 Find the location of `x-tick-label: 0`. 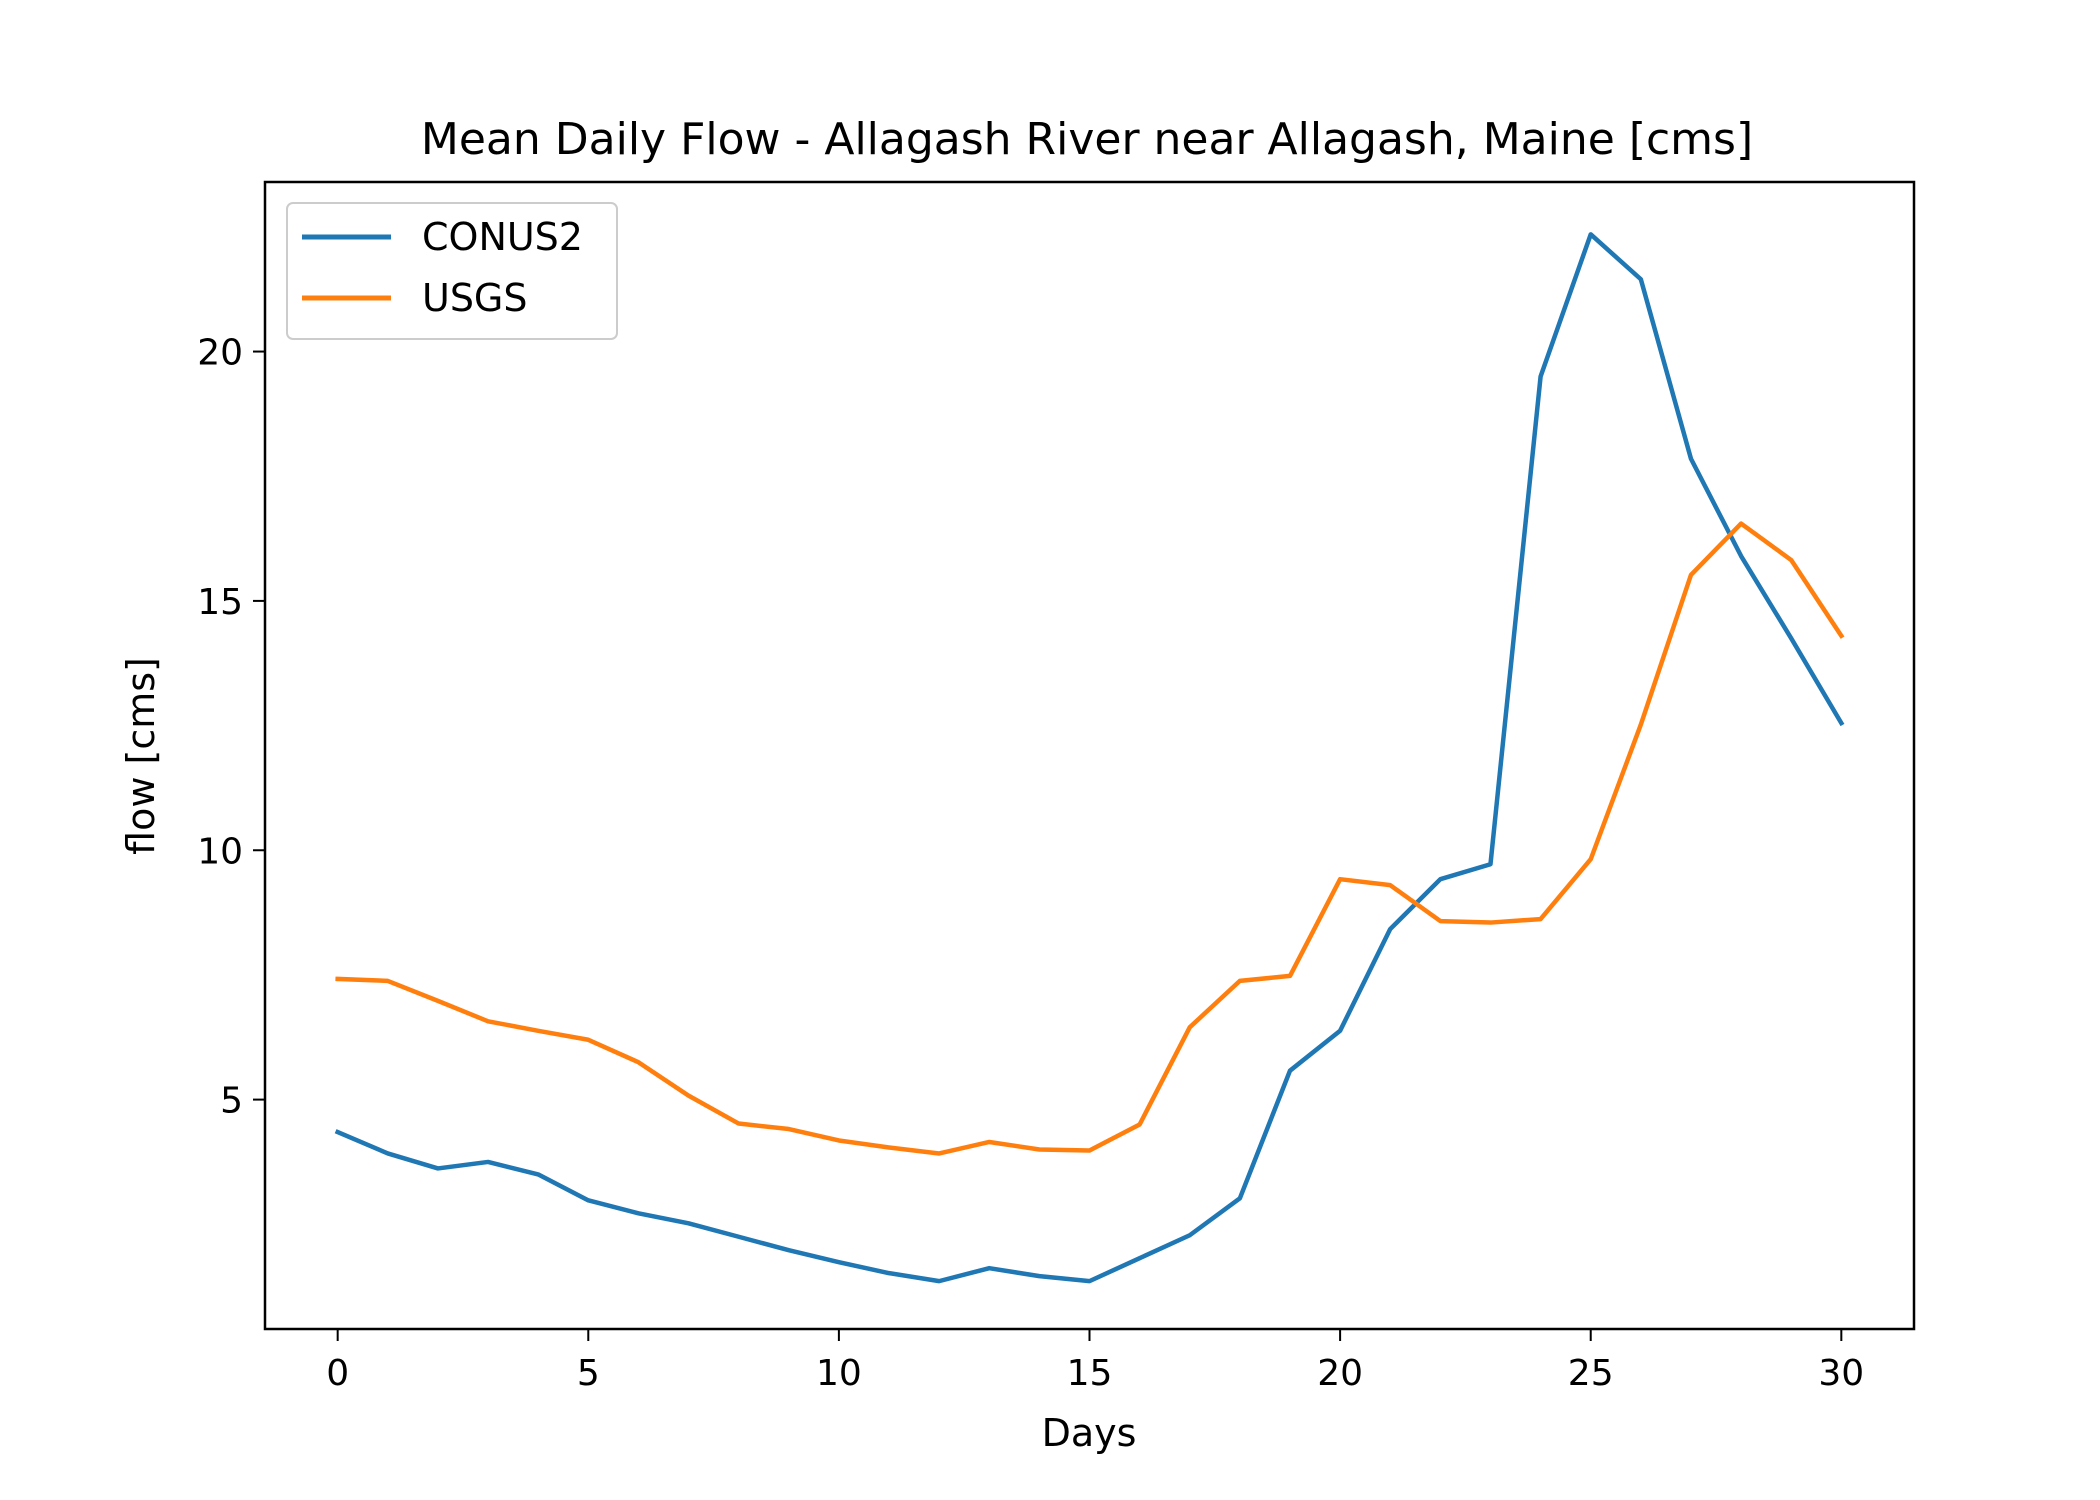

x-tick-label: 0 is located at coordinates (337, 1373).